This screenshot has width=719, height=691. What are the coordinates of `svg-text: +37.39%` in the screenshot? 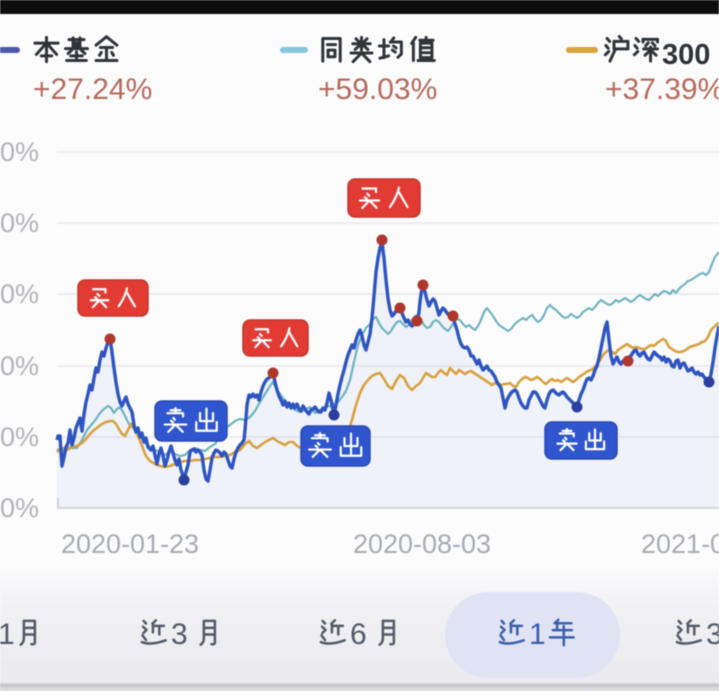 It's located at (662, 89).